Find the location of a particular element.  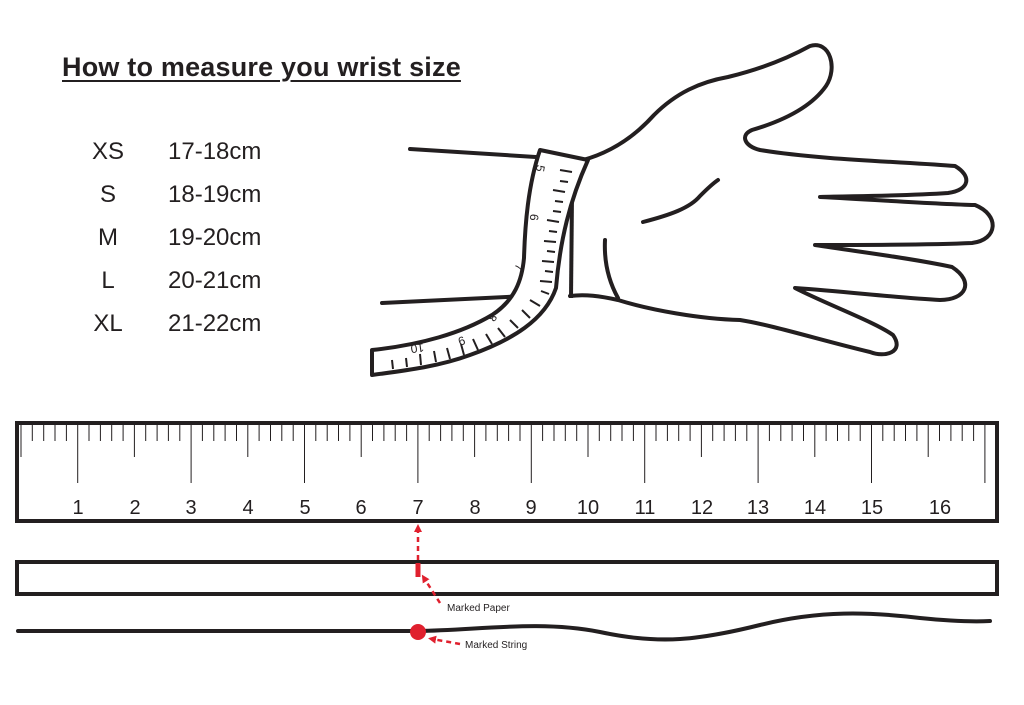

ruler: 1 2 3 4 5 6 7 8 9 10 11 12 13 14 15 16 is located at coordinates (507, 472).